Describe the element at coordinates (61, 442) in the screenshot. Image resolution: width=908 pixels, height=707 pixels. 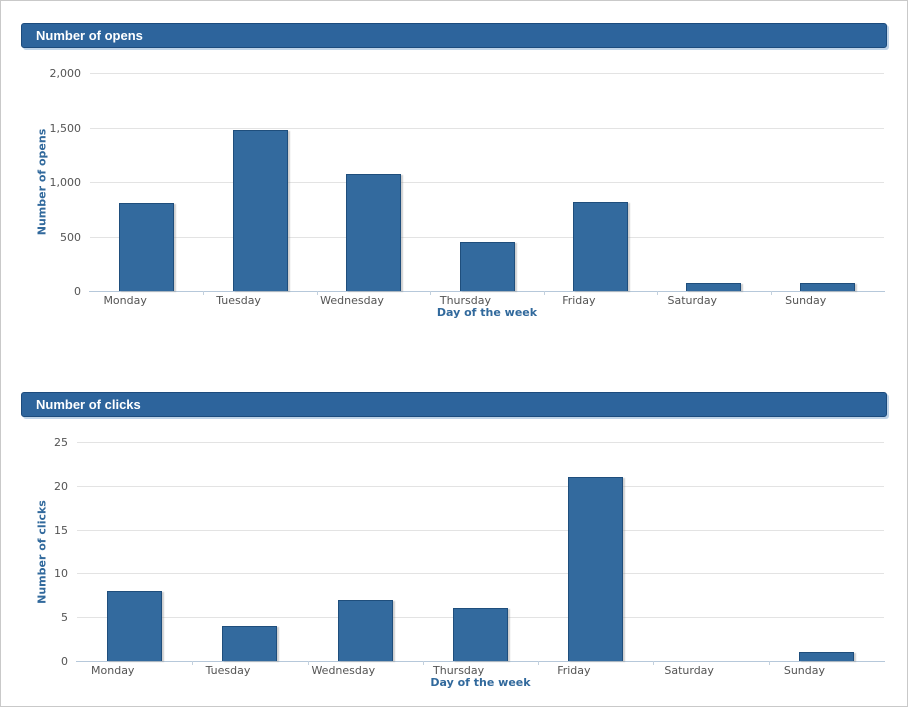
I see `y-tick-label: 25` at that location.